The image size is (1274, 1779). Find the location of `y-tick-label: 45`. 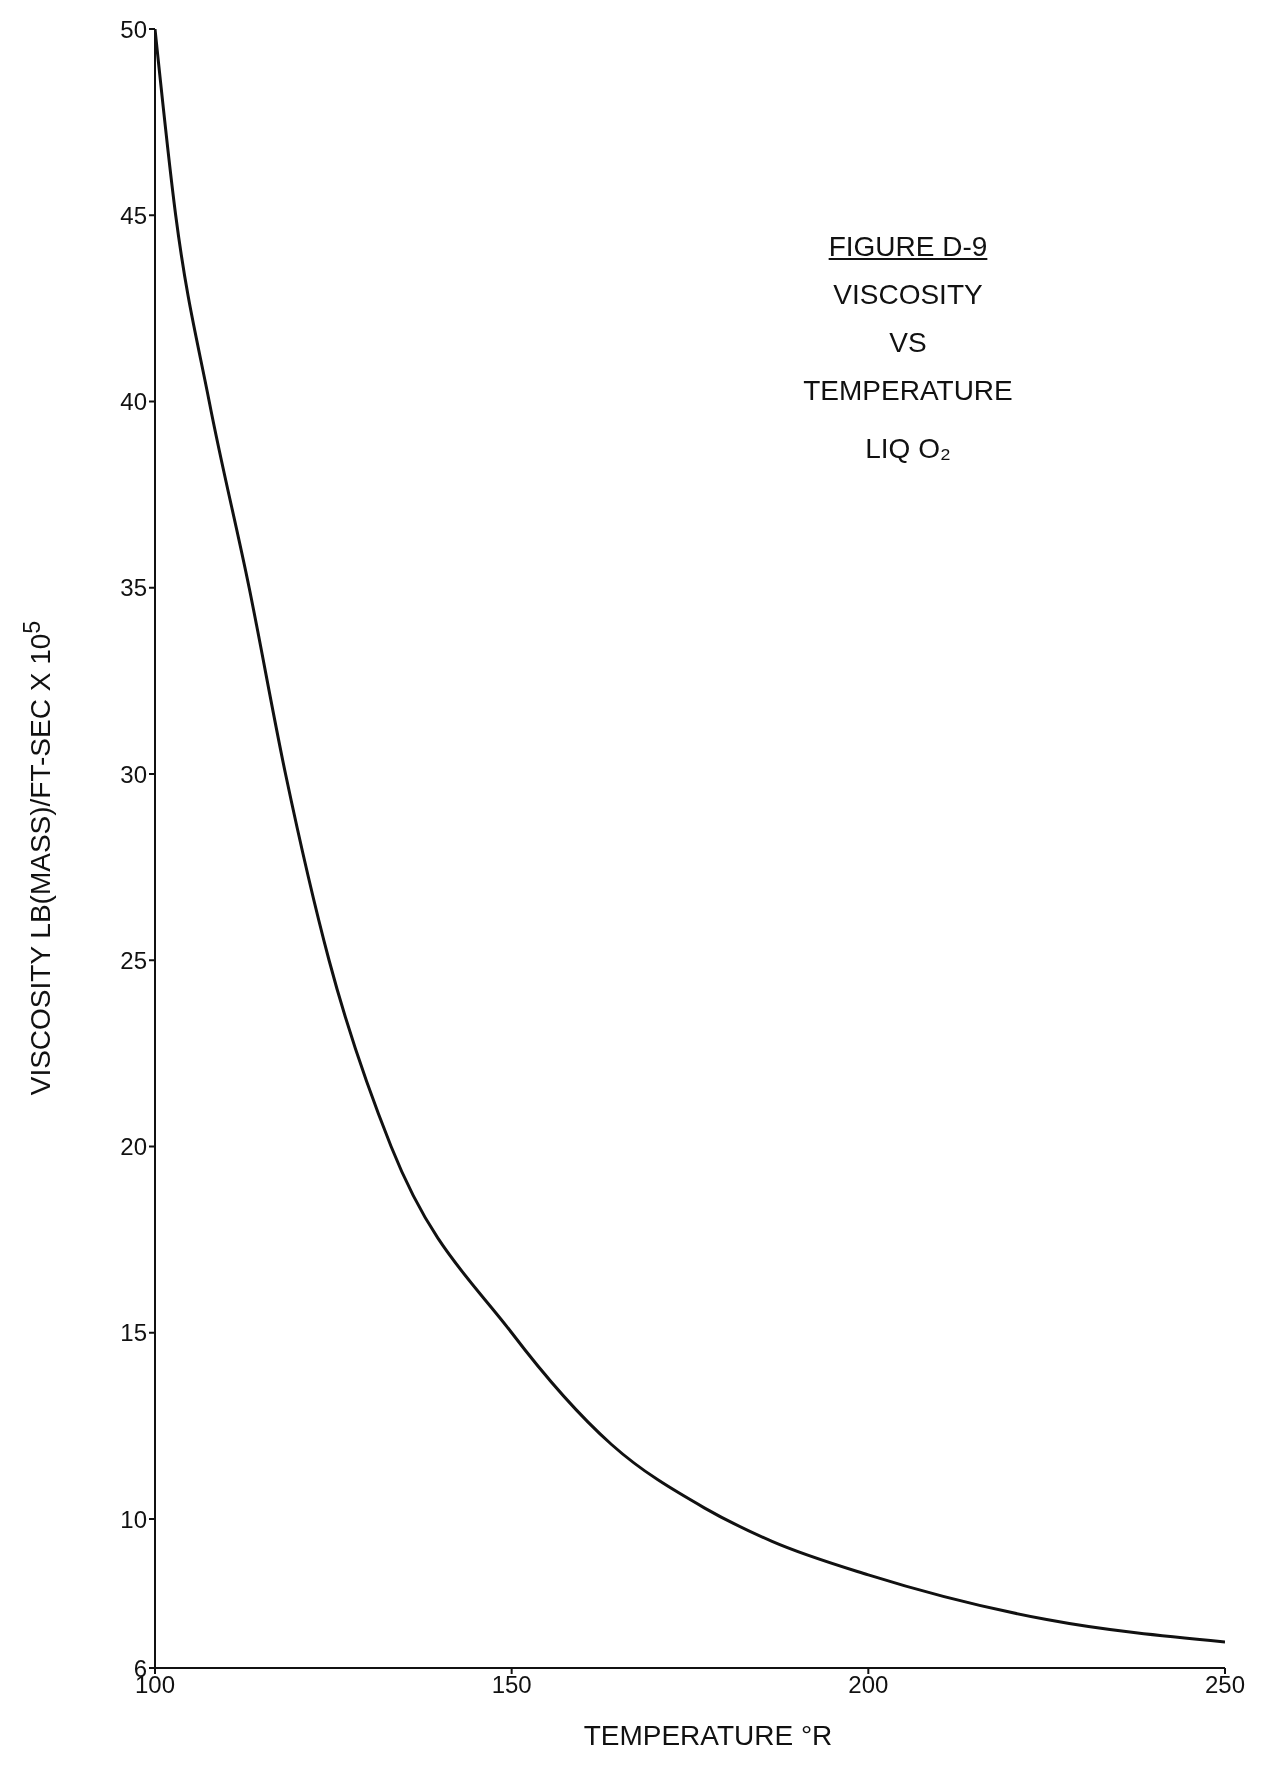

y-tick-label: 45 is located at coordinates (133, 215).